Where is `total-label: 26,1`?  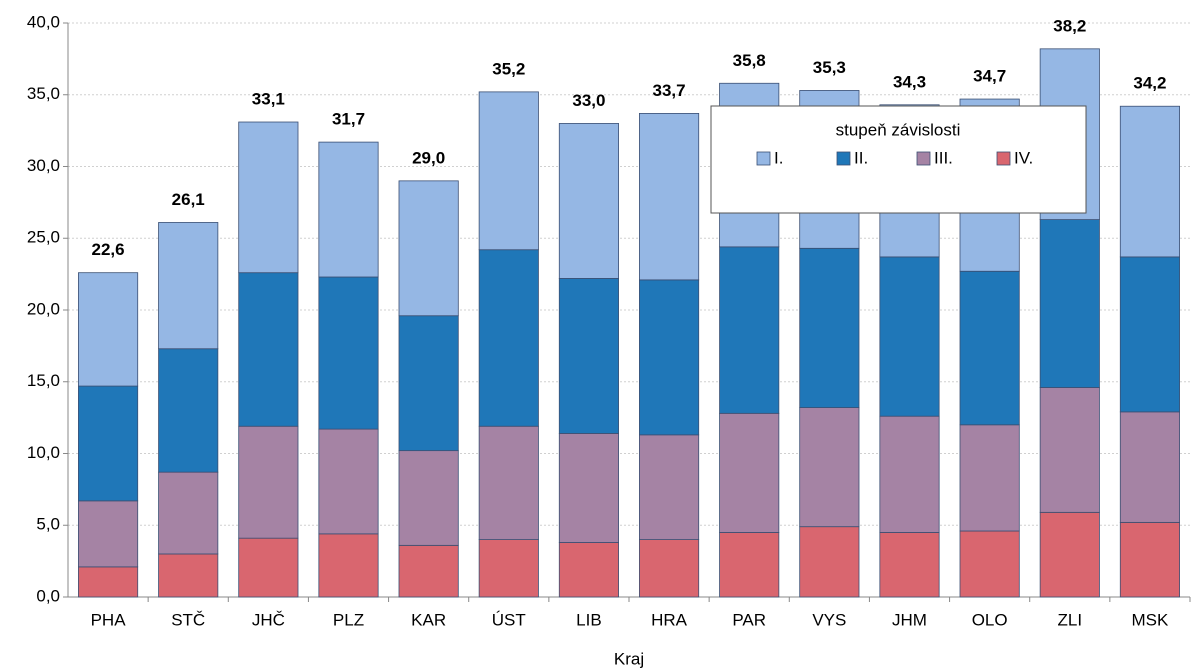 total-label: 26,1 is located at coordinates (188, 199).